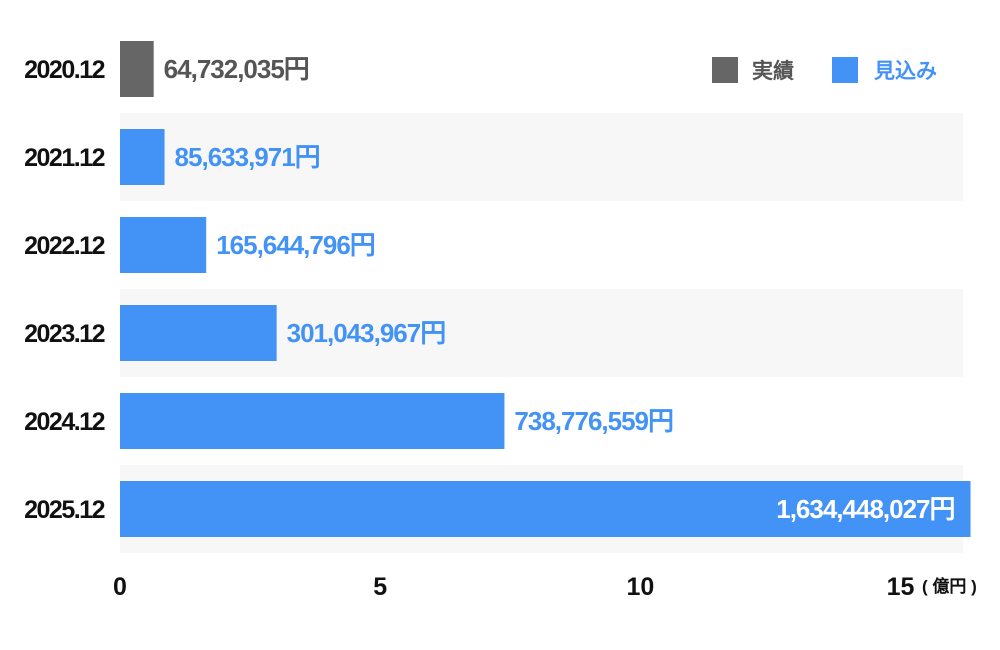 The image size is (1000, 650). What do you see at coordinates (905, 71) in the screenshot?
I see `legend-label-forecast: 見込み` at bounding box center [905, 71].